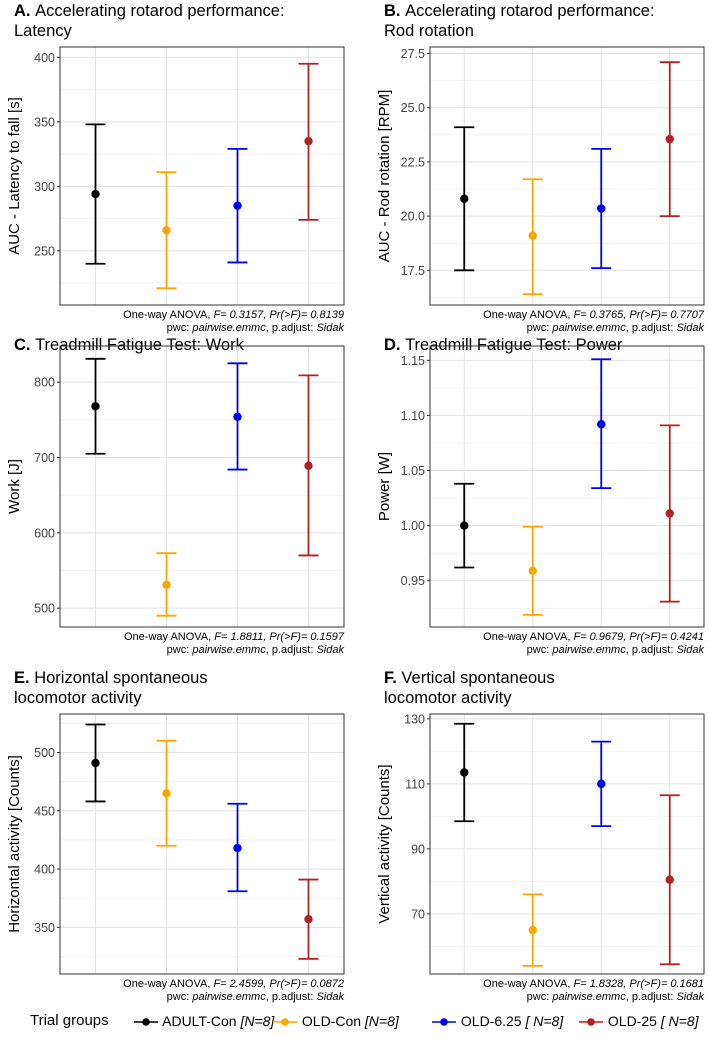 This screenshot has height=1038, width=709. I want to click on legend-n-old-6-25: [ N=8], so click(544, 1021).